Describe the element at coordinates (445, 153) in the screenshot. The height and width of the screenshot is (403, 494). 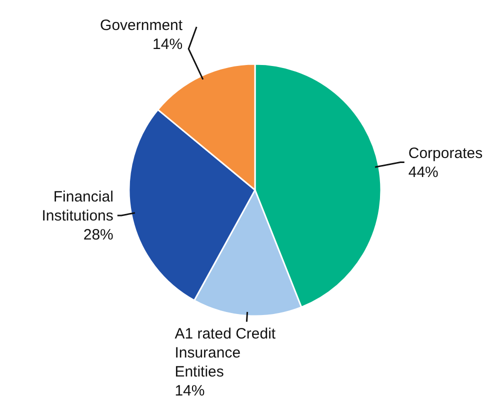
I see `slice-label: Corporates` at that location.